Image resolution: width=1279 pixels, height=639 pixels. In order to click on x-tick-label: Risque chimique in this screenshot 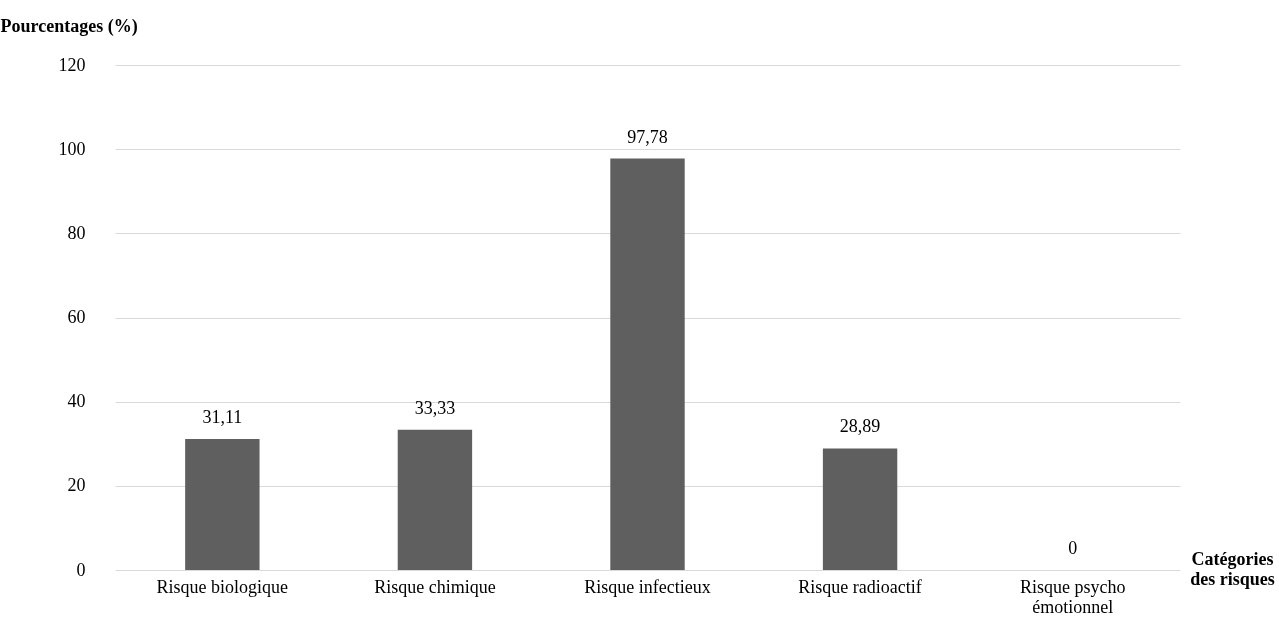, I will do `click(435, 586)`.